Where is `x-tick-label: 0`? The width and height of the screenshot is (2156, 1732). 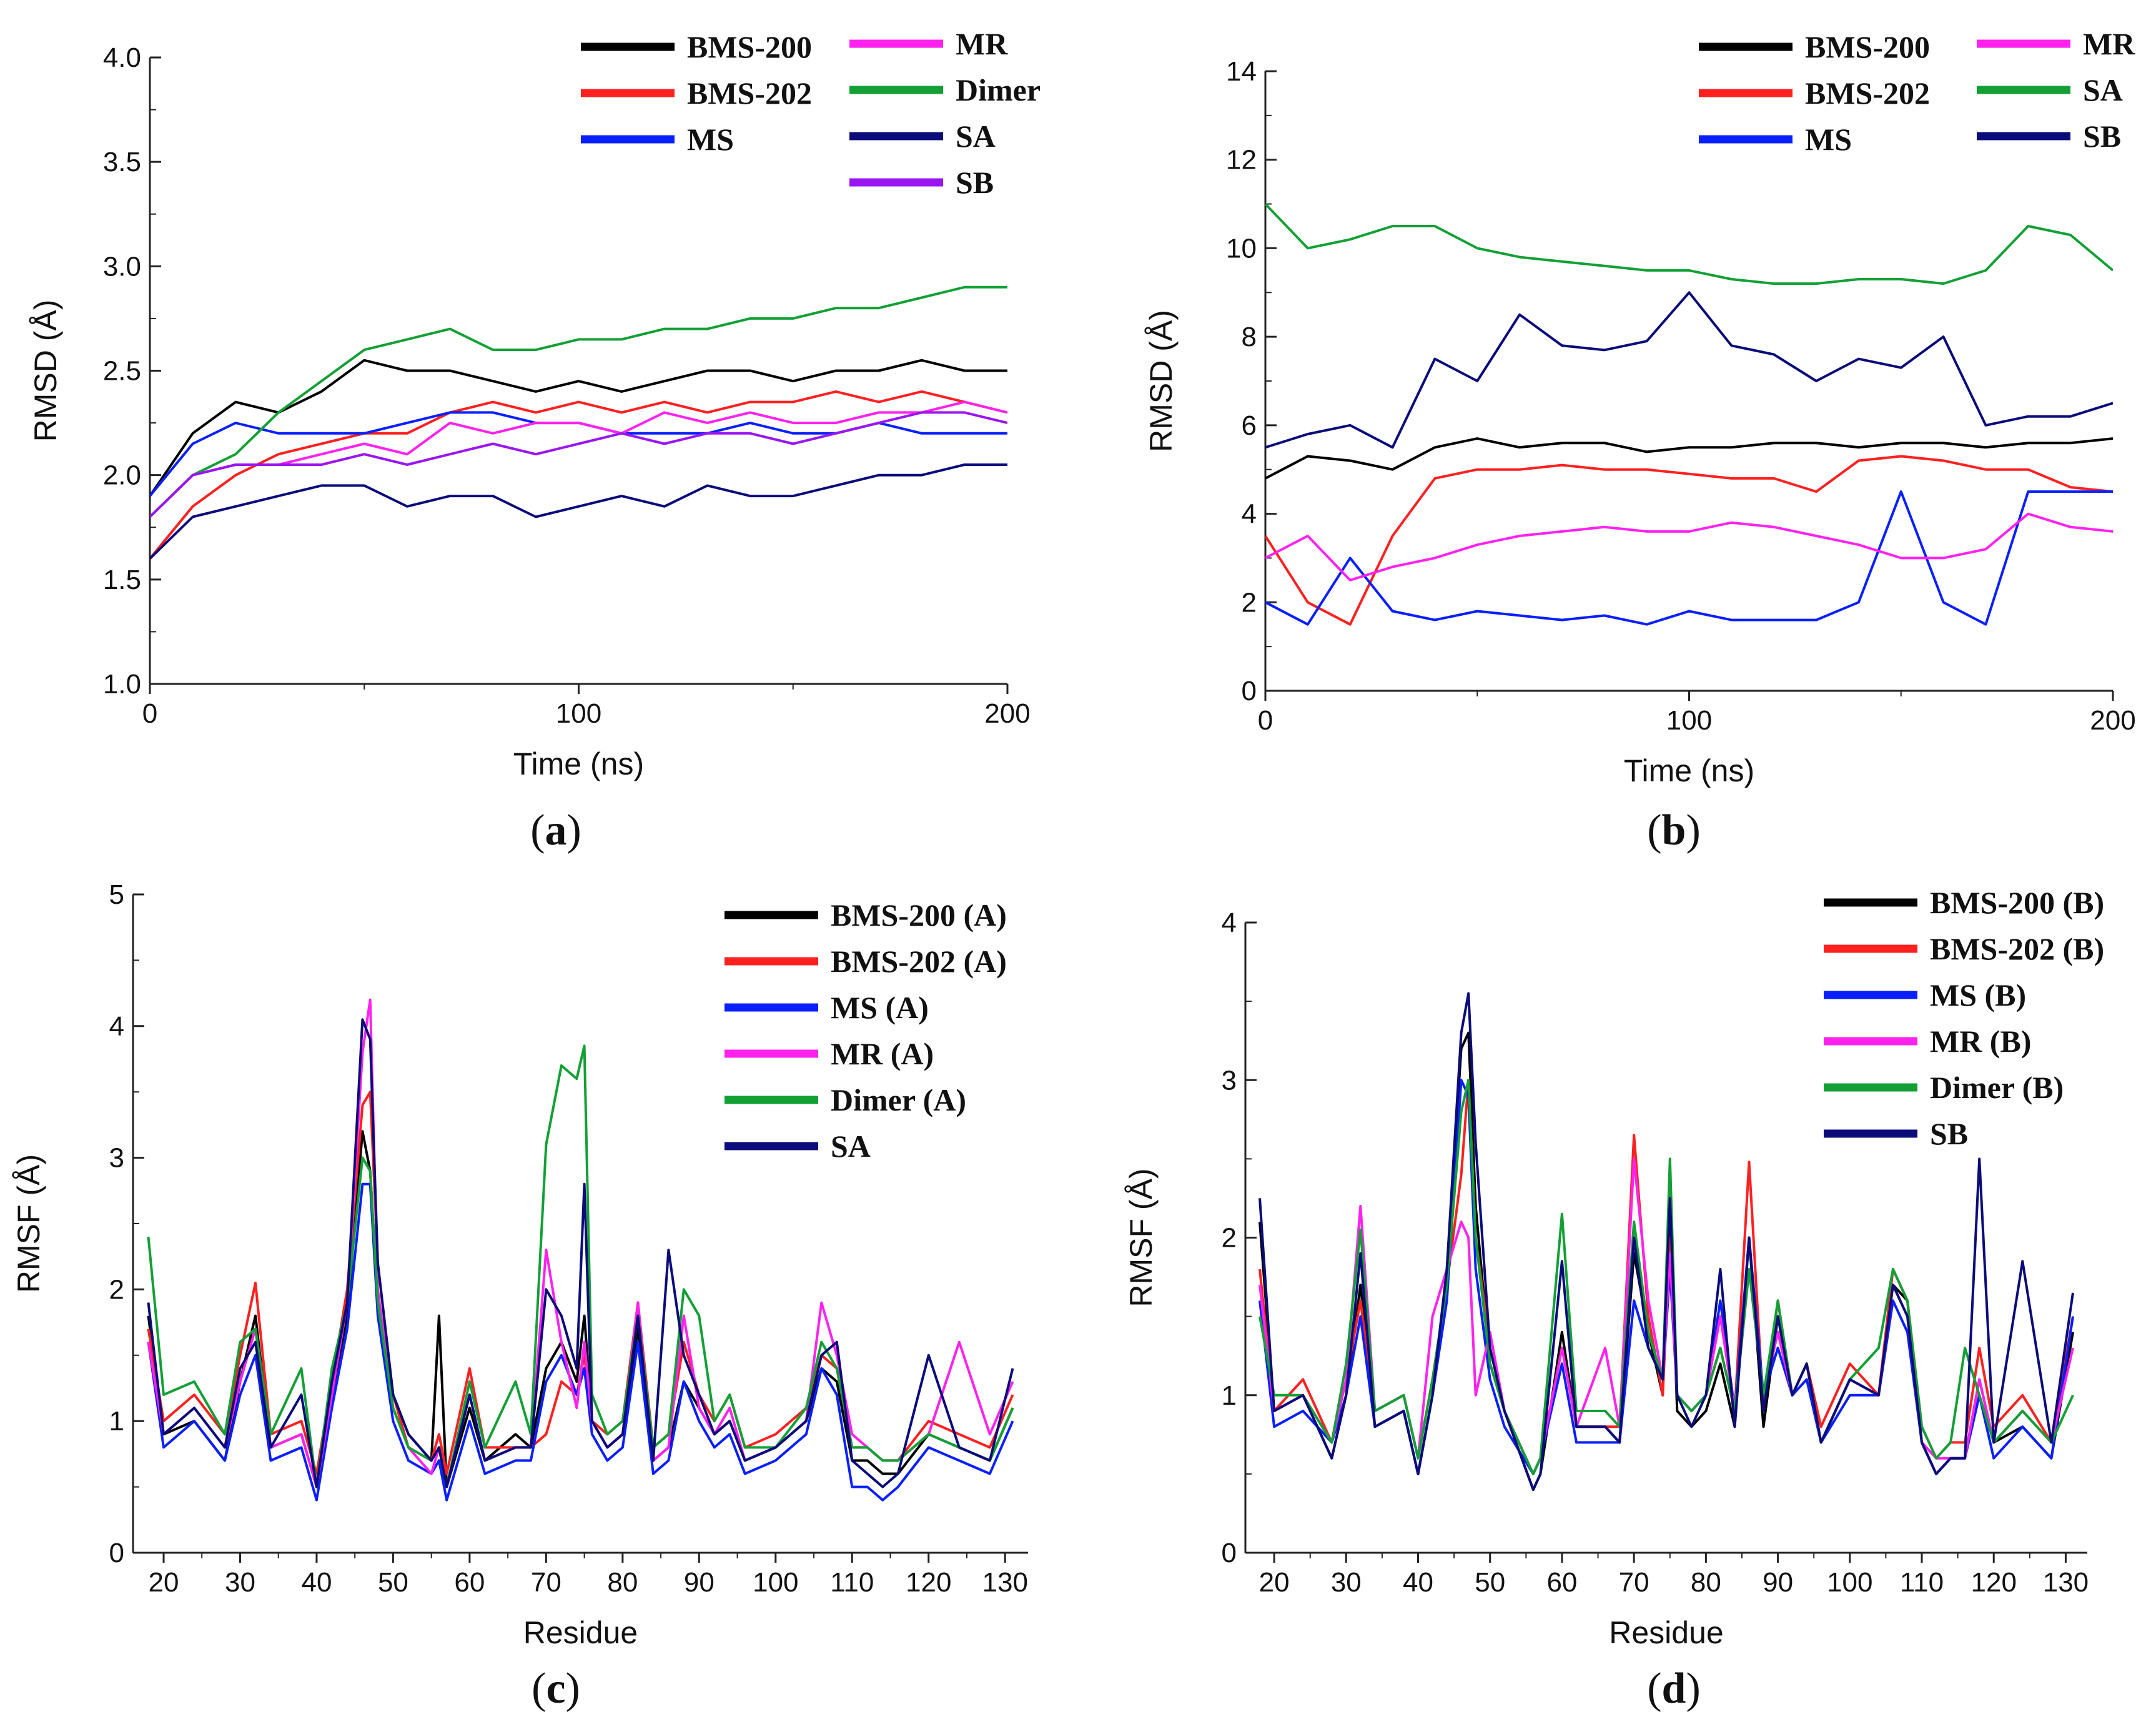
x-tick-label: 0 is located at coordinates (1265, 720).